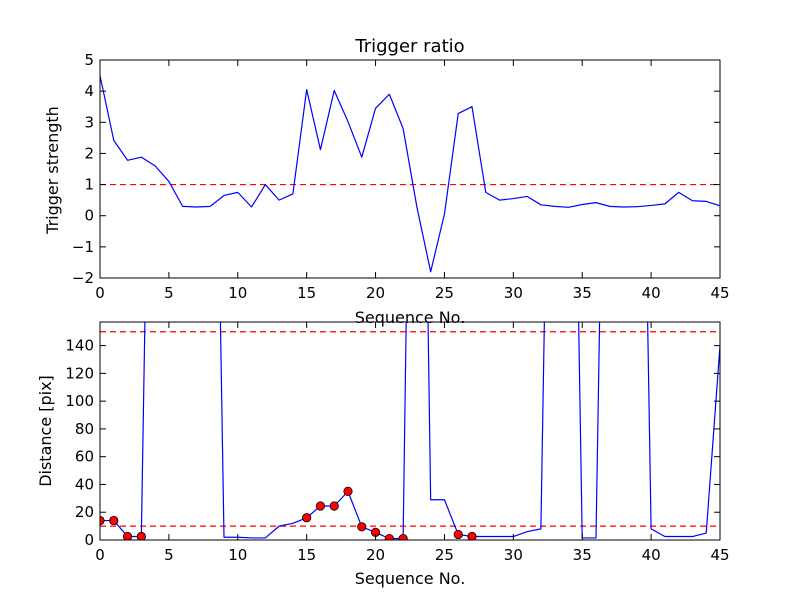  What do you see at coordinates (79, 373) in the screenshot?
I see `y-tick-label: 120` at bounding box center [79, 373].